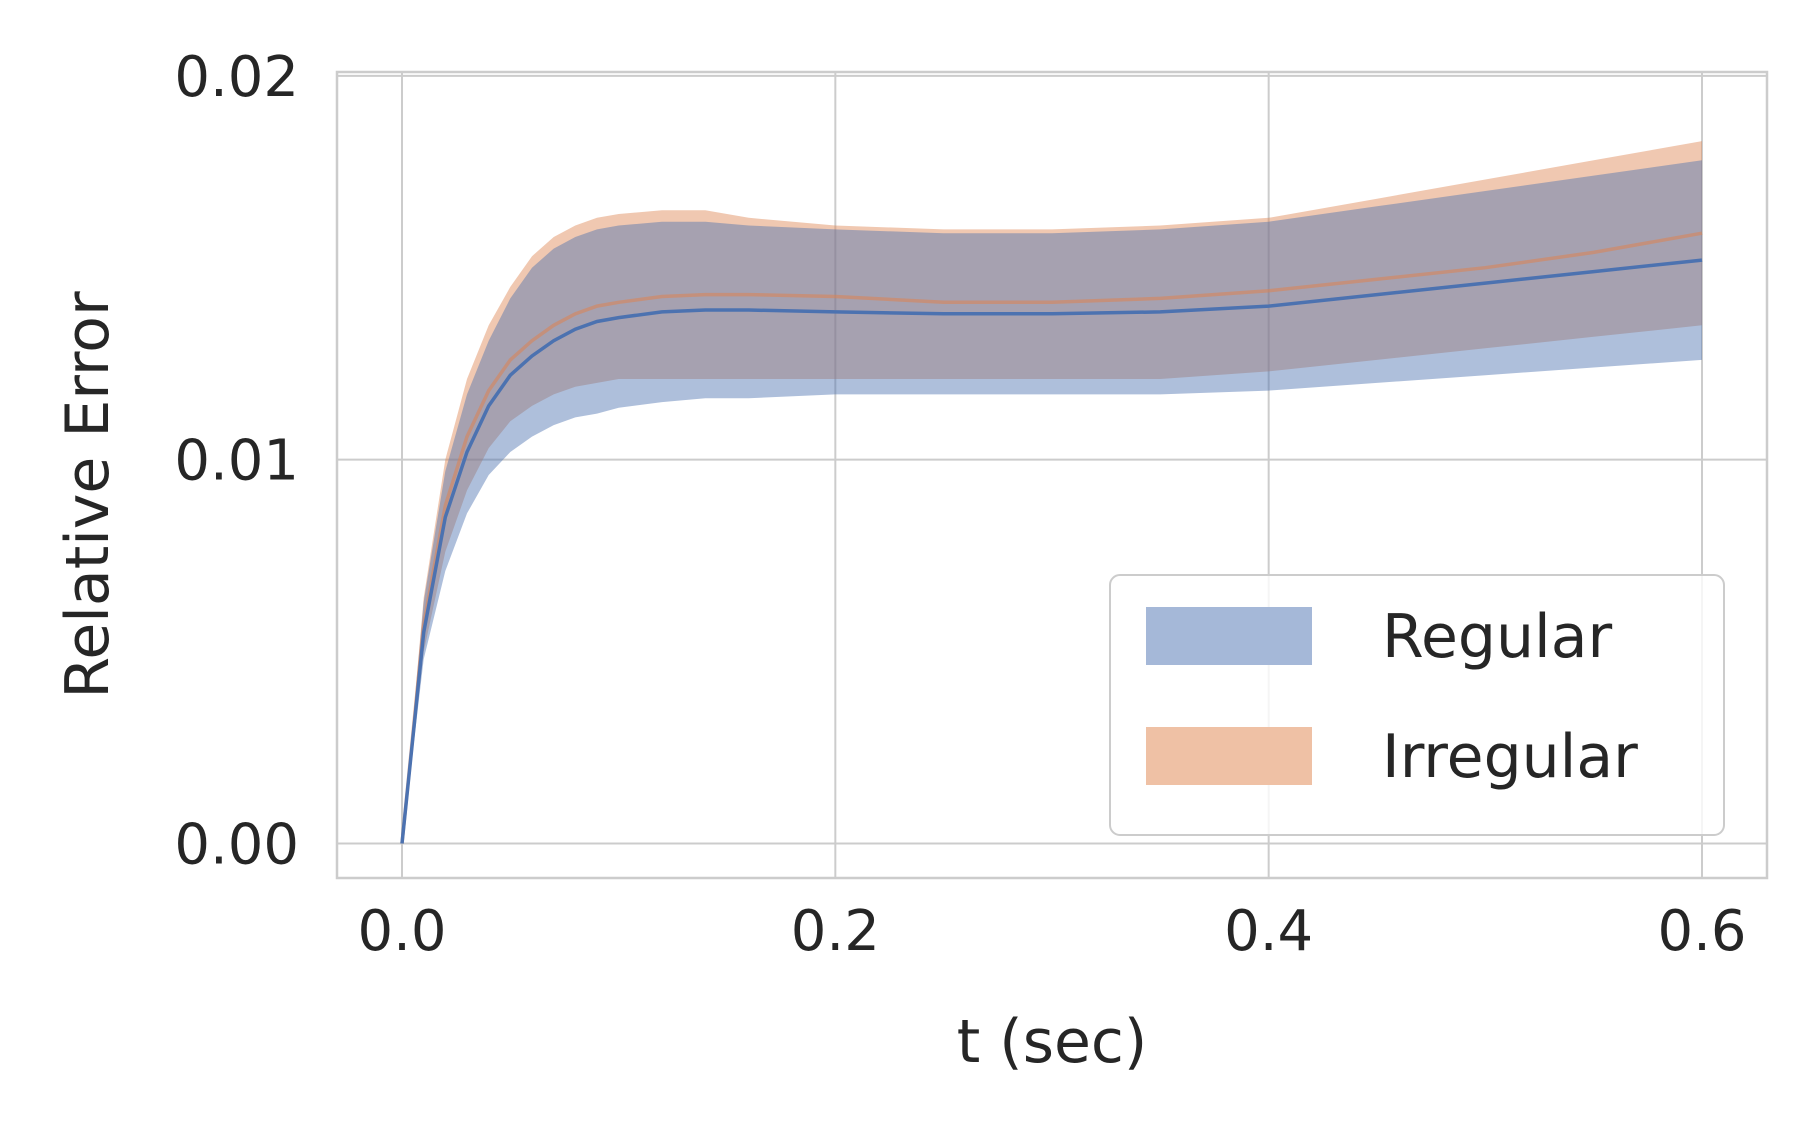 Image resolution: width=1800 pixels, height=1125 pixels. Describe the element at coordinates (88, 495) in the screenshot. I see `y-axis-label: Relative Error` at that location.